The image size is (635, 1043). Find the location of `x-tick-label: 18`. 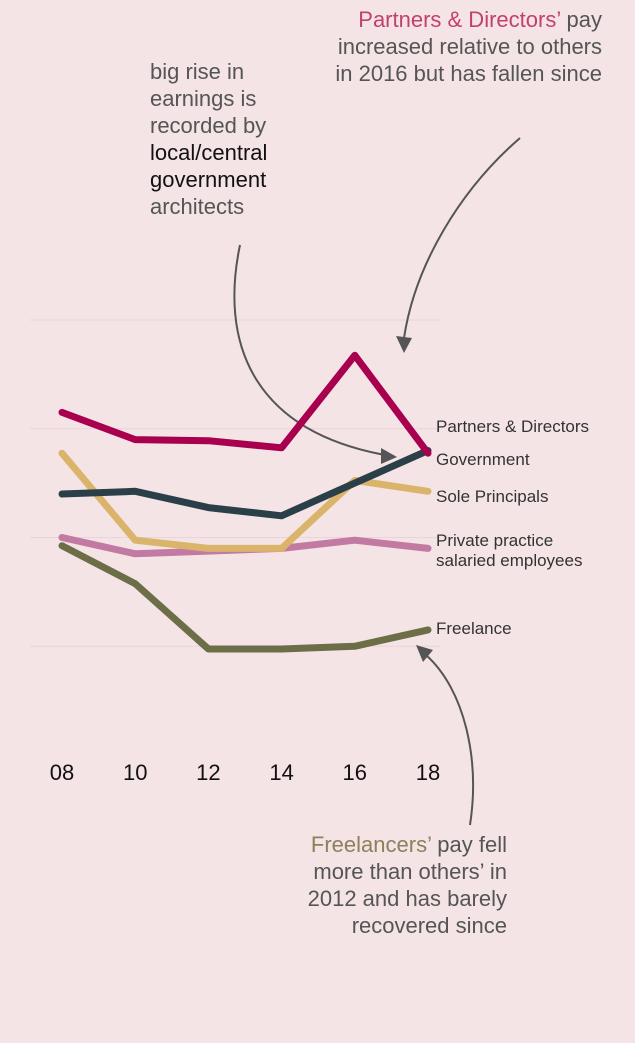

x-tick-label: 18 is located at coordinates (428, 772).